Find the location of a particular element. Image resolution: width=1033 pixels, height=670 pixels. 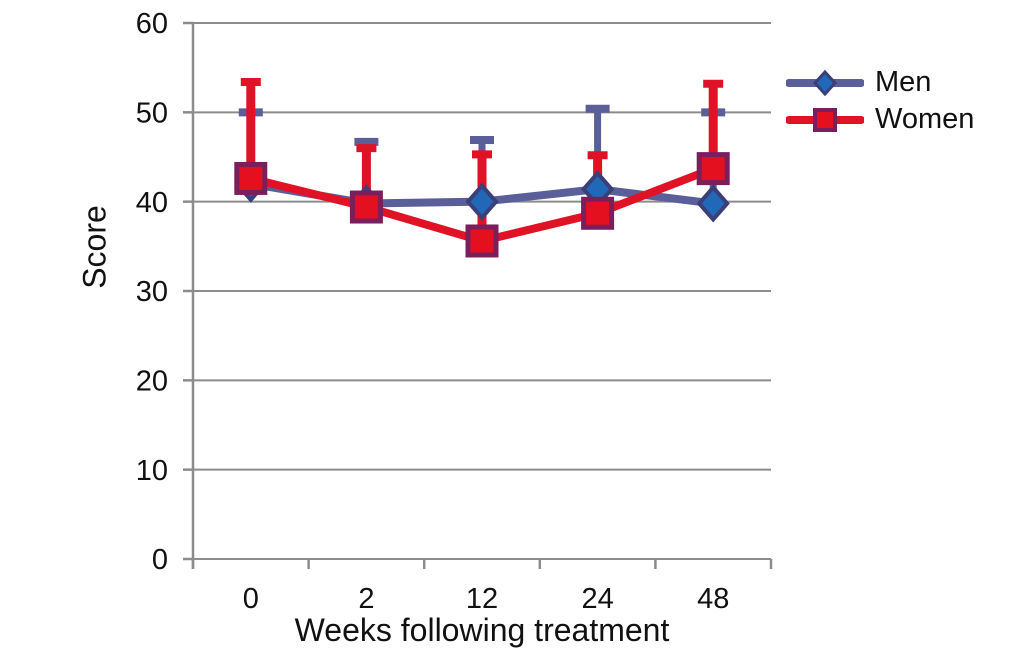

legend-item-men: Men is located at coordinates (880, 82).